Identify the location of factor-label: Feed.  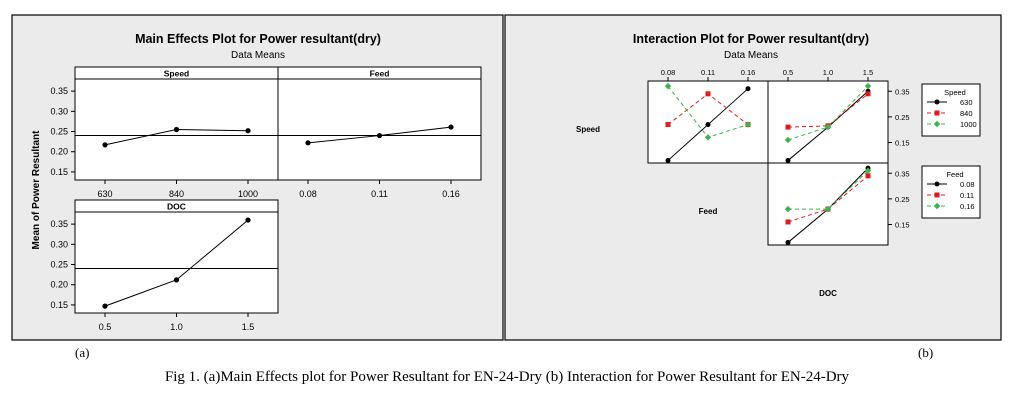
(708, 211).